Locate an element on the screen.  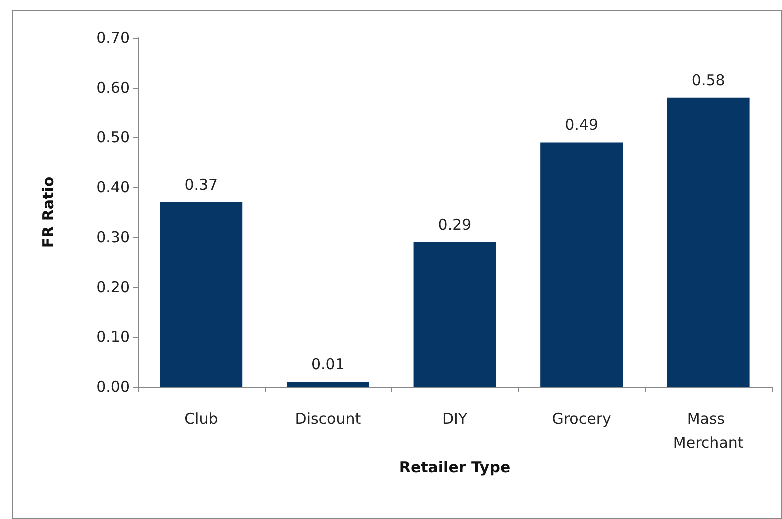
x-tick-label: Club is located at coordinates (201, 419).